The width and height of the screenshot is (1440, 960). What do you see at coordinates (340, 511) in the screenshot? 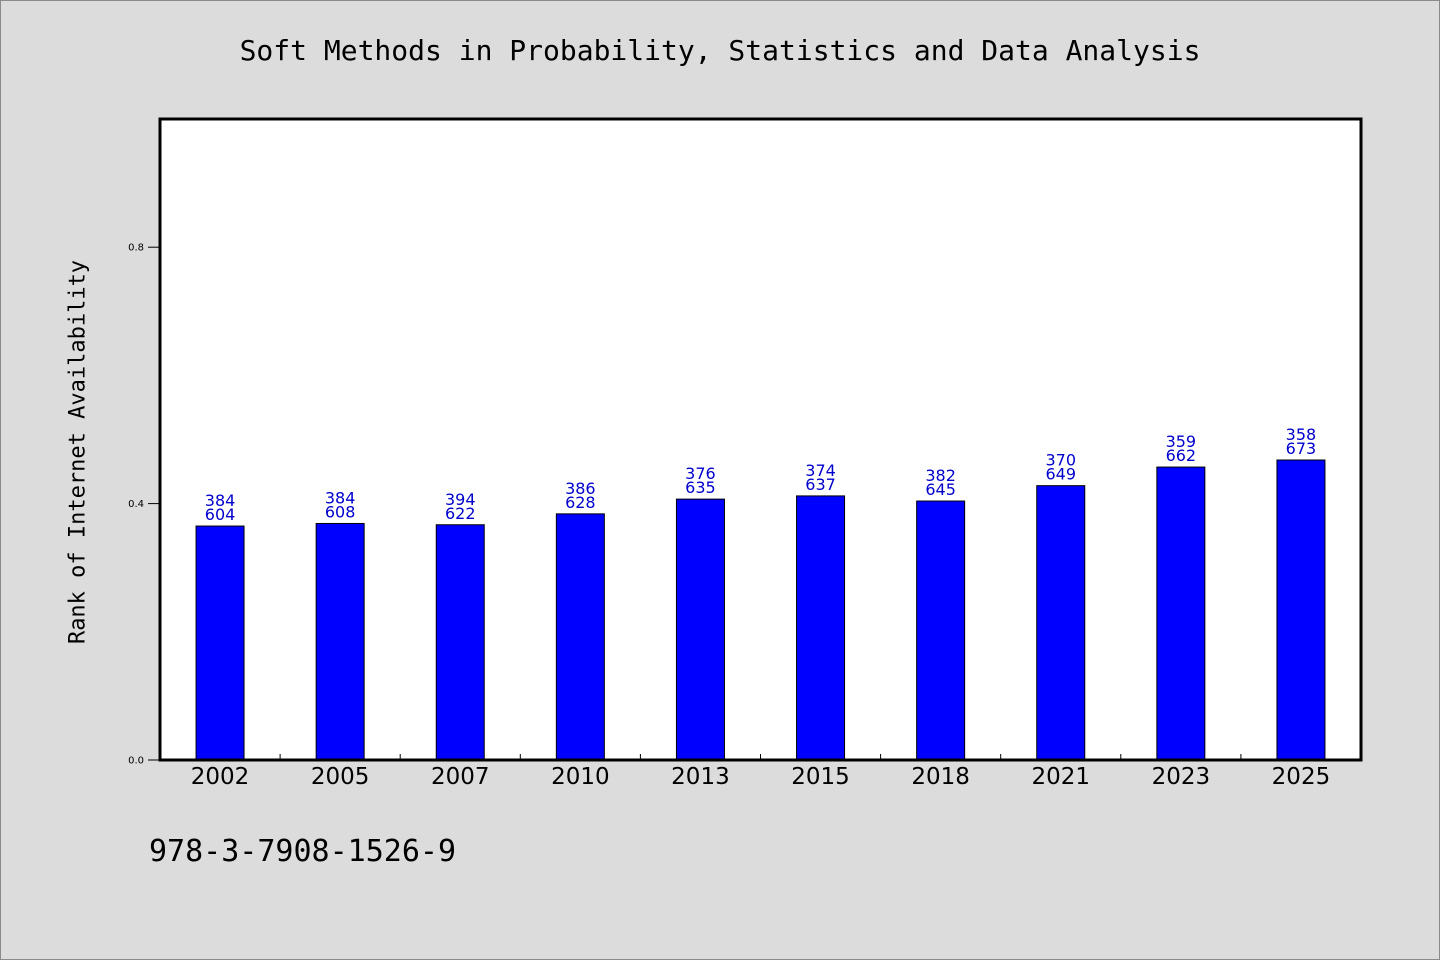
I see `data-label: 608` at bounding box center [340, 511].